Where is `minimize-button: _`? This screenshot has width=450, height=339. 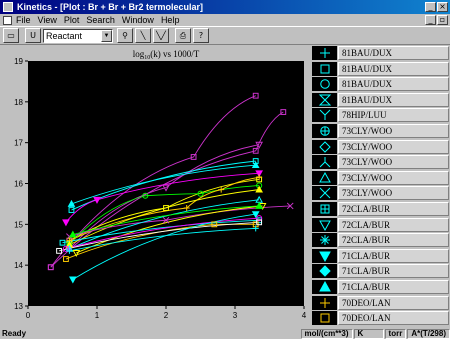 minimize-button: _ is located at coordinates (430, 7).